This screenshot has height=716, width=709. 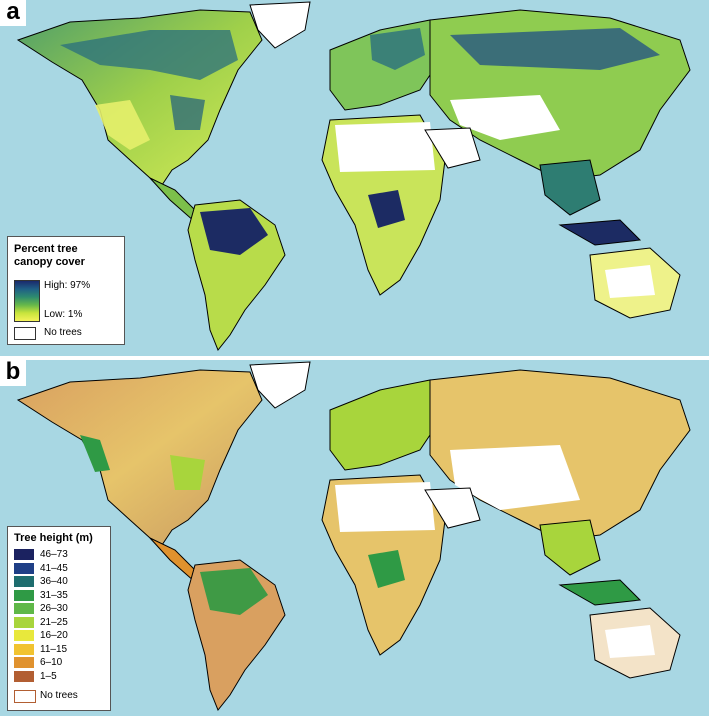 I want to click on legend-title-line1: Percent tree, so click(x=46, y=249).